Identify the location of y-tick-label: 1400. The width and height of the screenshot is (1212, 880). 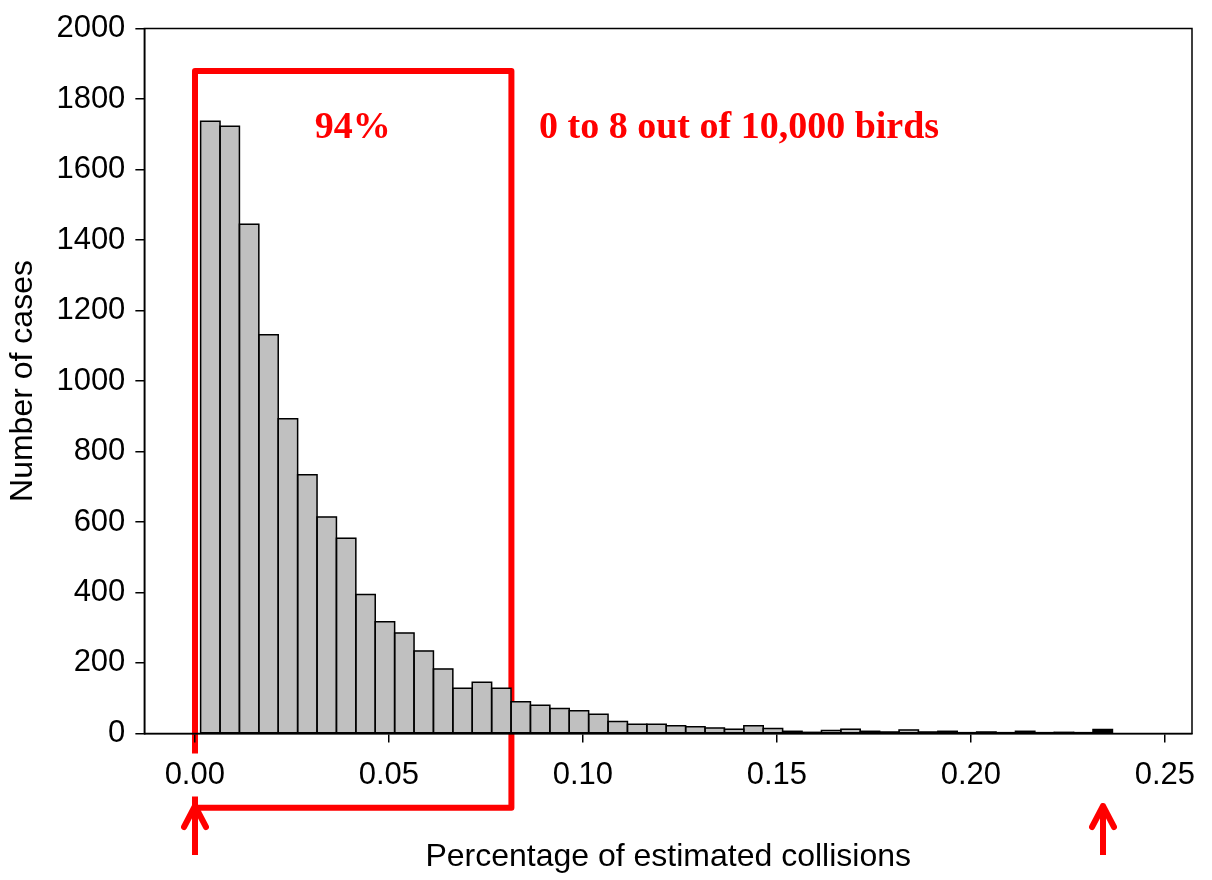
(91, 238).